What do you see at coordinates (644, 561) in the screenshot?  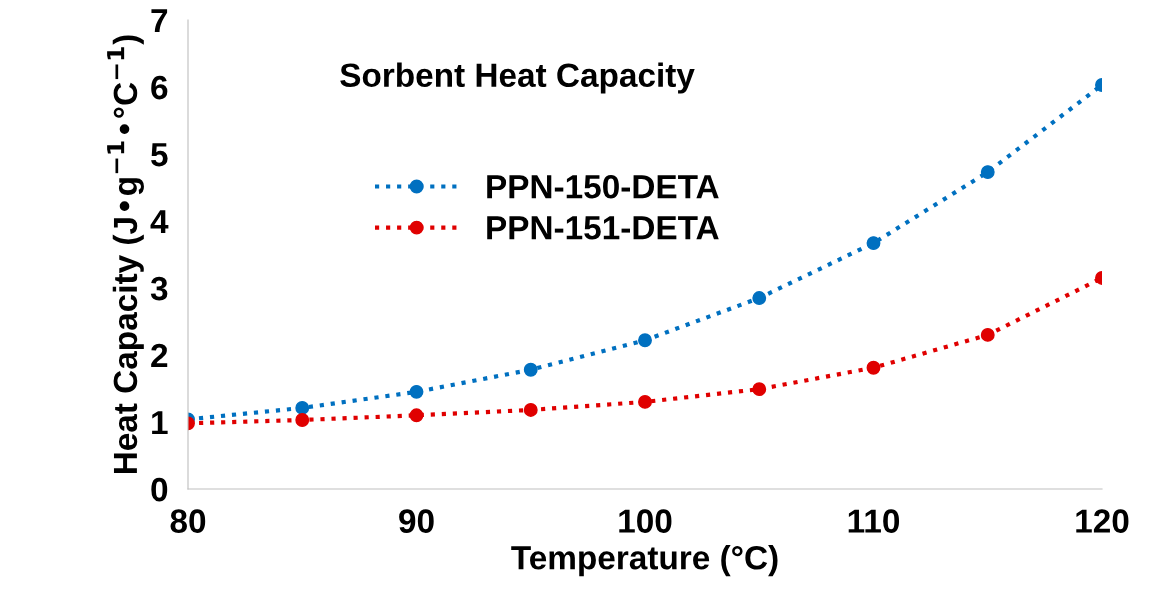 I see `x-axis-title: Temperature (°C)` at bounding box center [644, 561].